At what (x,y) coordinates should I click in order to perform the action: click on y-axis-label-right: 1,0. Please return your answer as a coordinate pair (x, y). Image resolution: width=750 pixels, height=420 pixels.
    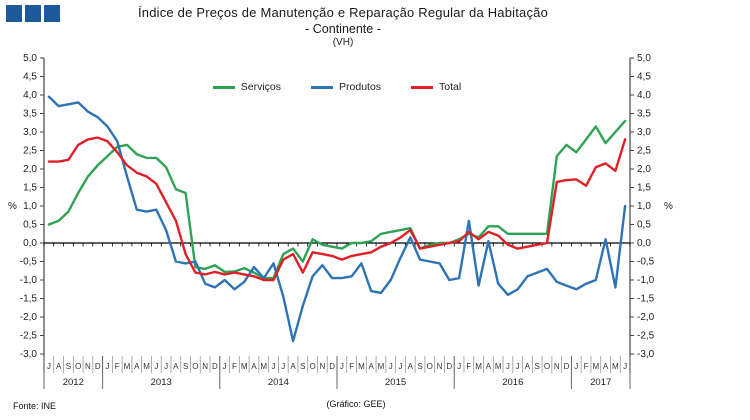
    Looking at the image, I should click on (644, 206).